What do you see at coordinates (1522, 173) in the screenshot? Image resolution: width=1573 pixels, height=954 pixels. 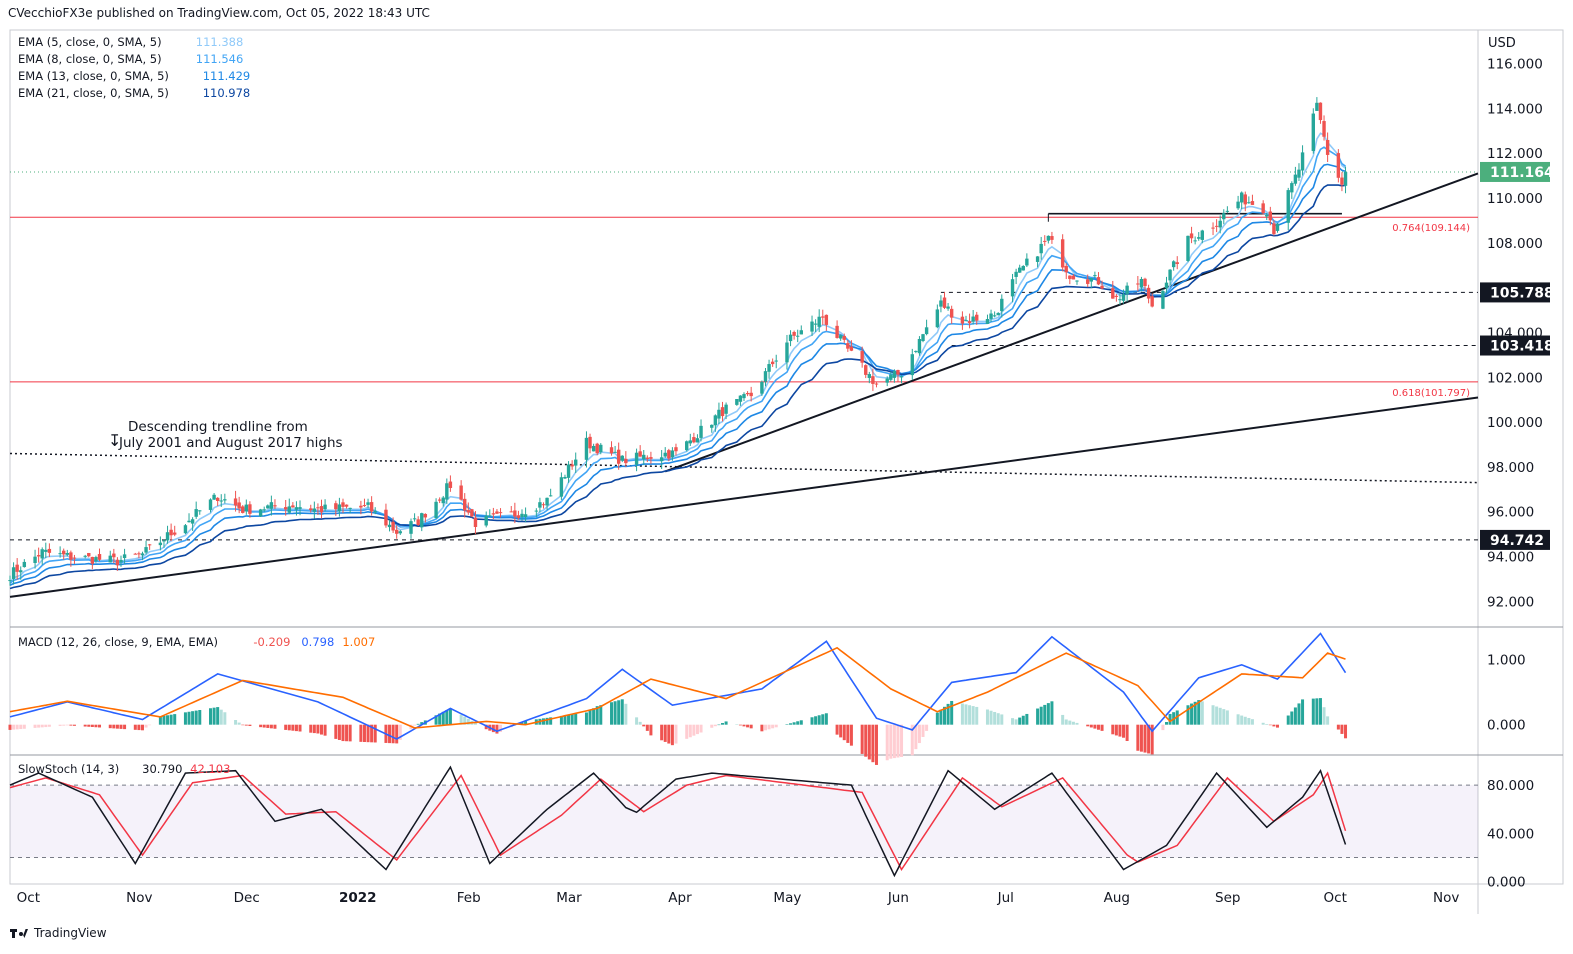 I see `price-label: 111.164` at bounding box center [1522, 173].